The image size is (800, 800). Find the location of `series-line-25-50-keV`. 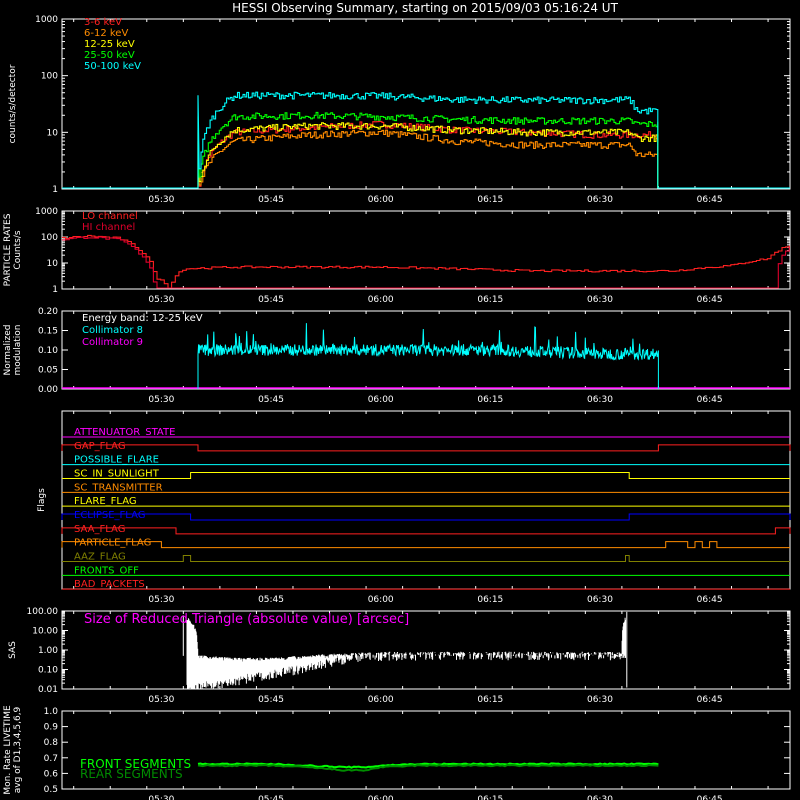

series-line-25-50-keV is located at coordinates (426, 150).